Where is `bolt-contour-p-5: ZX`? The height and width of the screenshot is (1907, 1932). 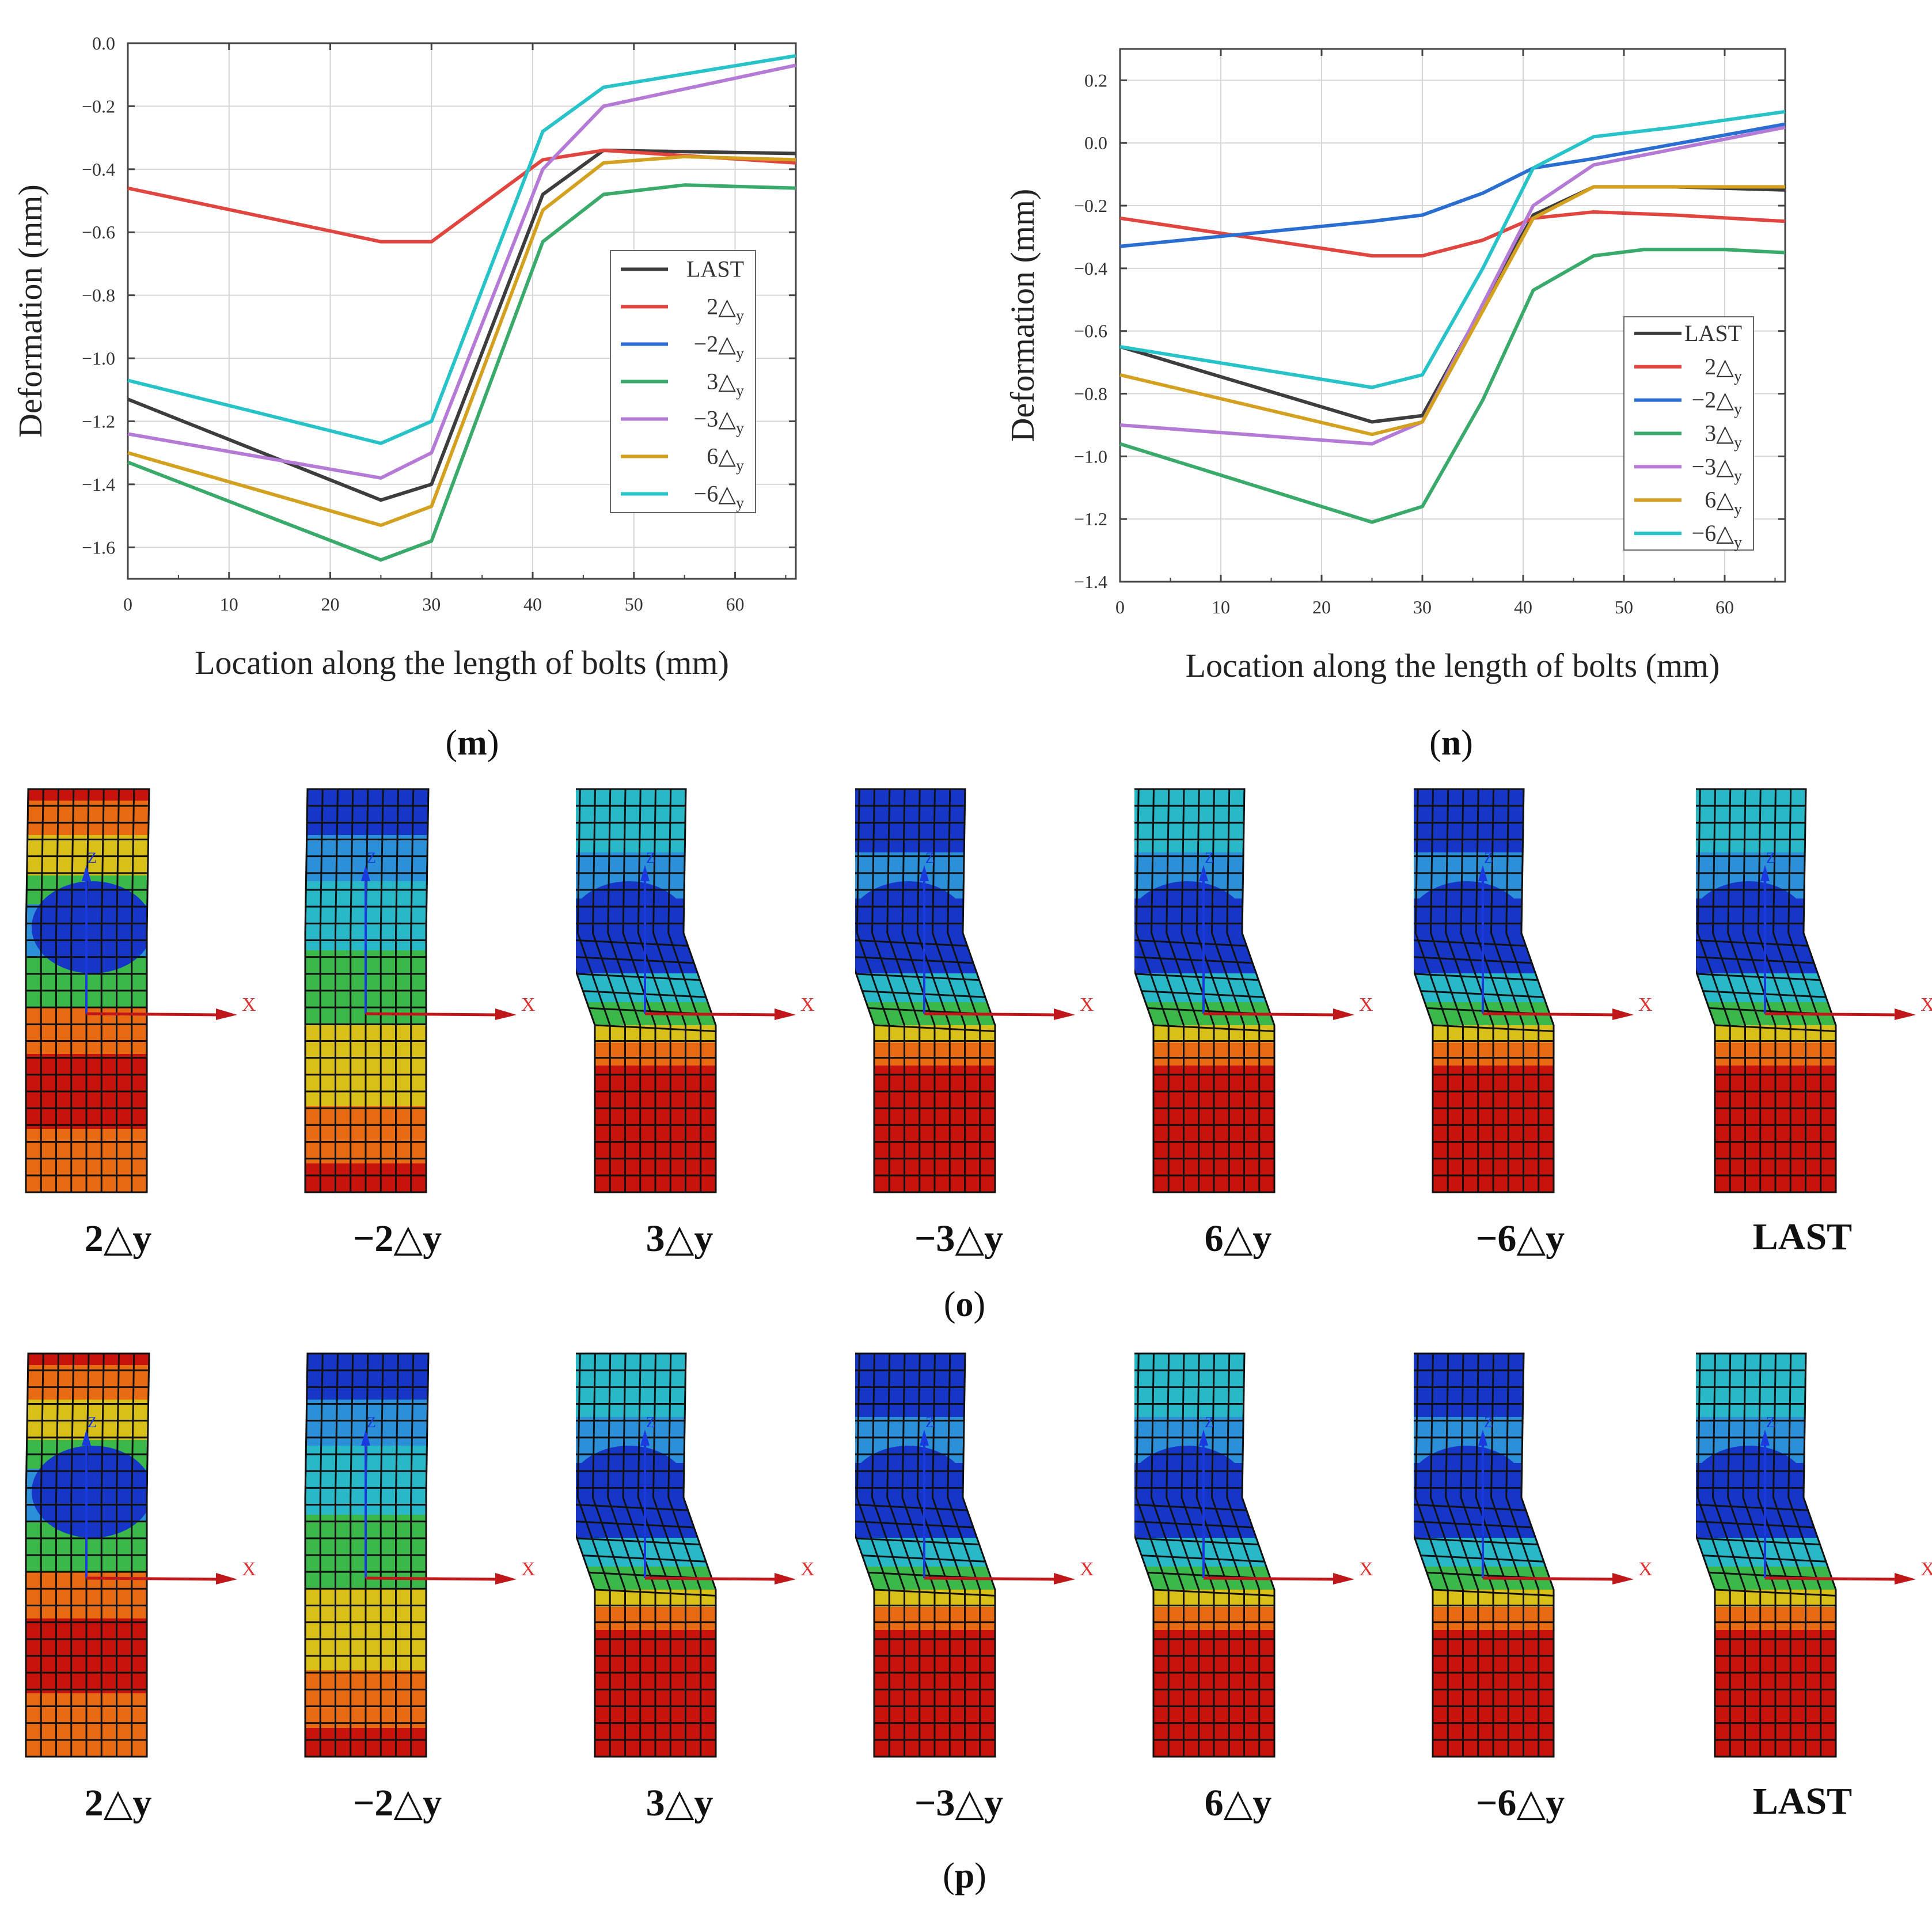 bolt-contour-p-5: ZX is located at coordinates (1526, 1555).